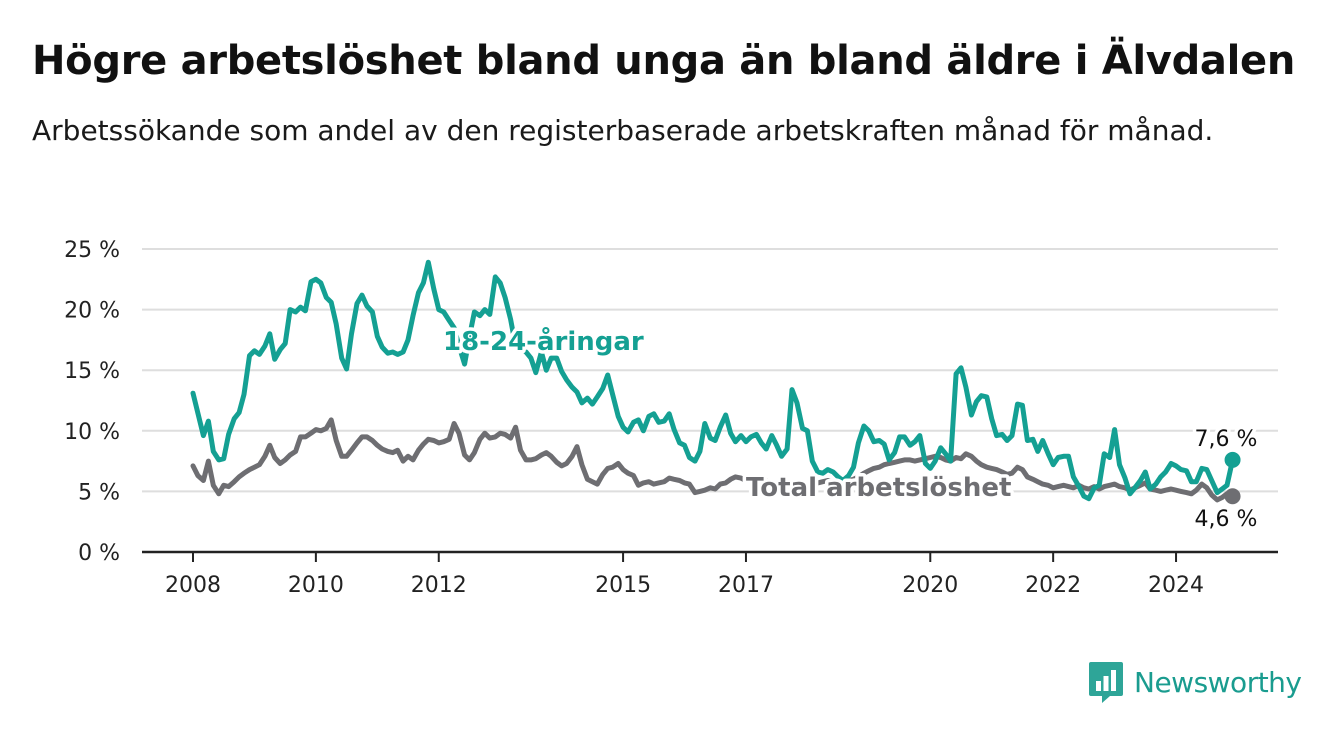  Describe the element at coordinates (92, 311) in the screenshot. I see `y-tick-label: 20 %` at that location.